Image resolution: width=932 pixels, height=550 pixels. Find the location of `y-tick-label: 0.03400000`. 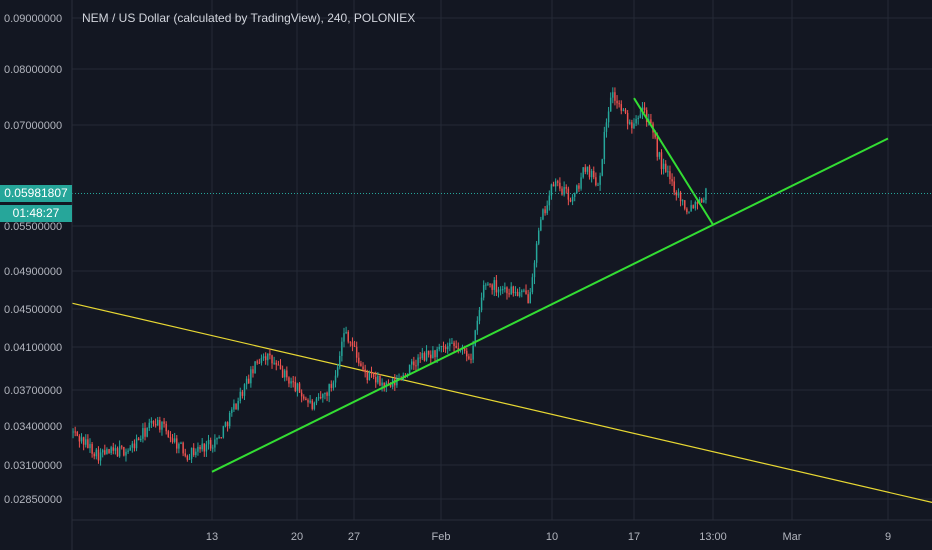

y-tick-label: 0.03400000 is located at coordinates (33, 427).